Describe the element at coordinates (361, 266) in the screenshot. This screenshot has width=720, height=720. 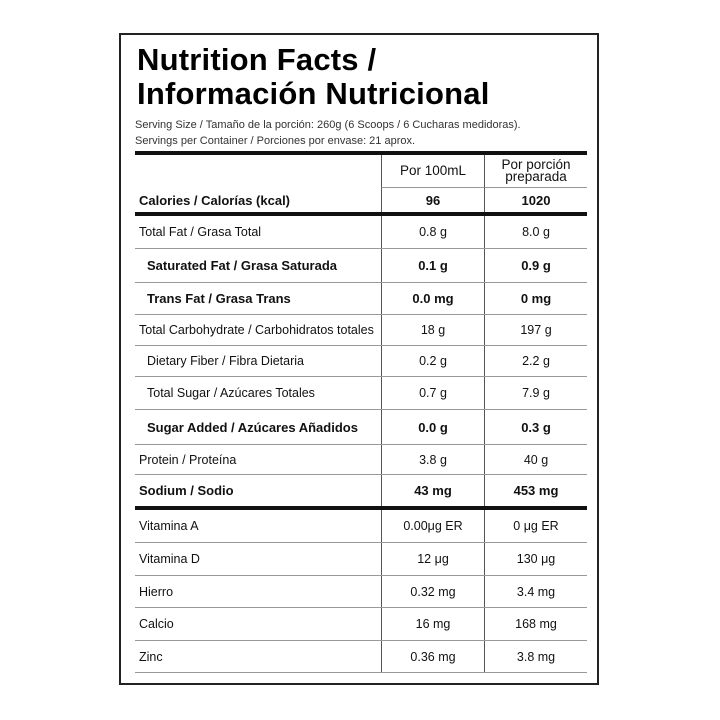
I see `table-row: Saturated Fat / Grasa Saturada 0.1 g 0.9 g` at that location.